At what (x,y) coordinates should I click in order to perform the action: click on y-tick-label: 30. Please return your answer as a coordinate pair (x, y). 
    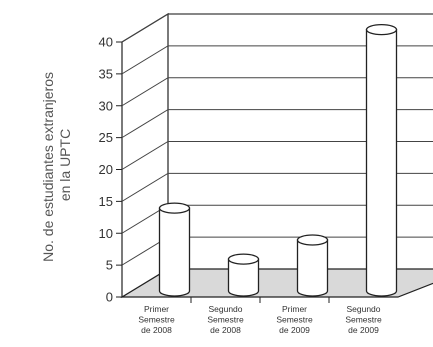
    Looking at the image, I should click on (106, 105).